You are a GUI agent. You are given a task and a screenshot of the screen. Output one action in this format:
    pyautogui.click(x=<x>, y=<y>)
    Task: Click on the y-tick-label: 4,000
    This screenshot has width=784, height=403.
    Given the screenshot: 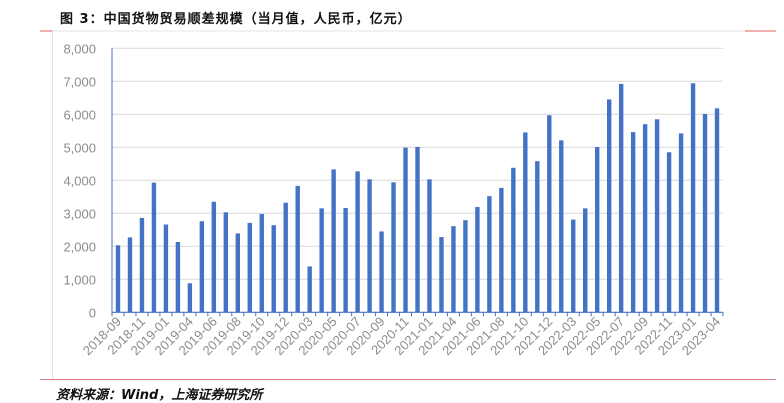 What is the action you would take?
    pyautogui.click(x=79, y=180)
    